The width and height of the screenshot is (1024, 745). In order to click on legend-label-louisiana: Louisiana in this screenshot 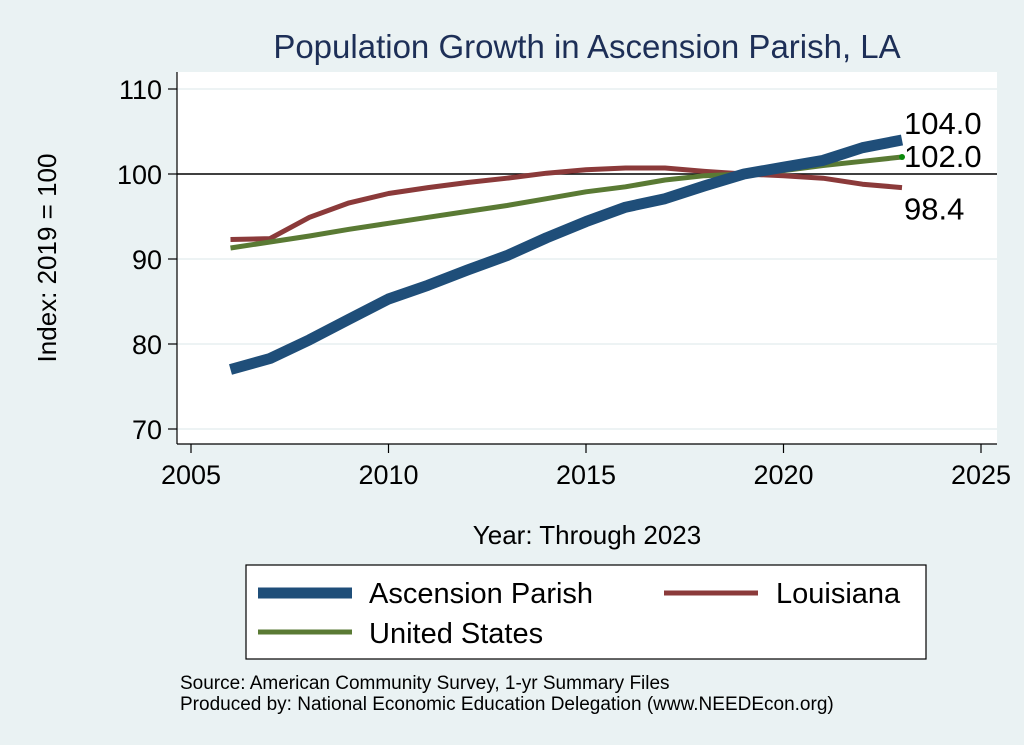, I will do `click(838, 594)`.